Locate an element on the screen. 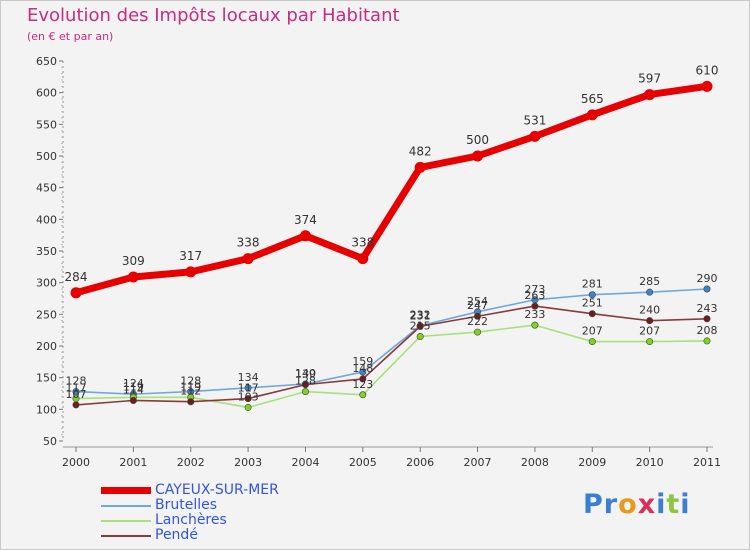 The height and width of the screenshot is (550, 750). data-label: 140 is located at coordinates (305, 373).